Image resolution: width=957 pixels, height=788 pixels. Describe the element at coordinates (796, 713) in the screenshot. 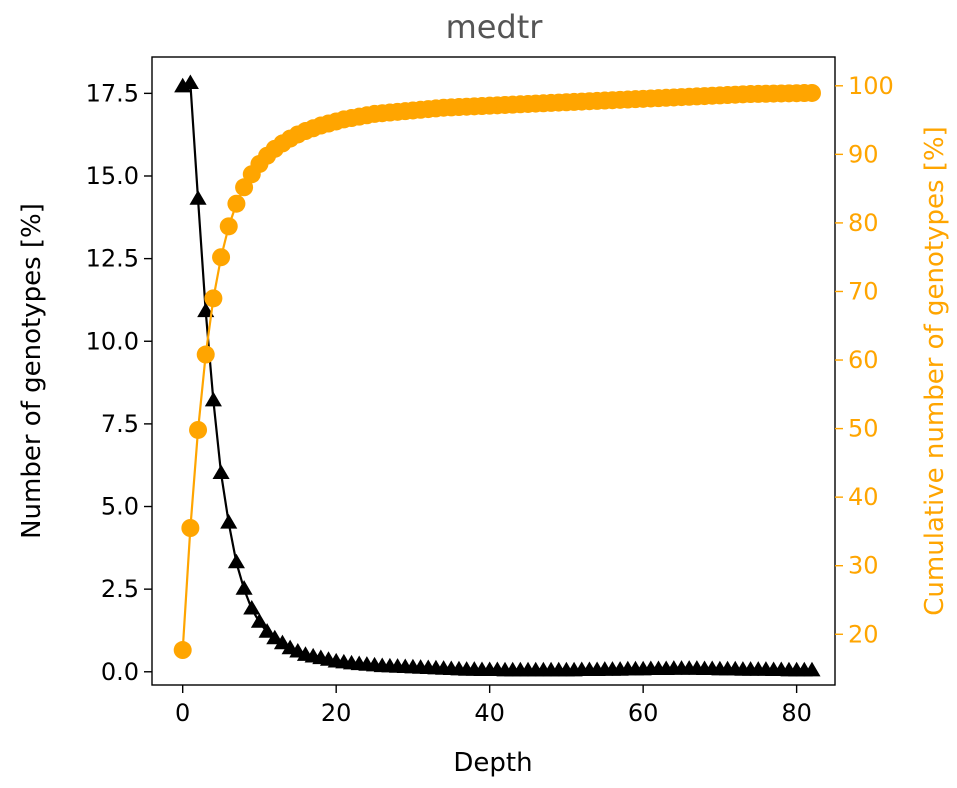

I see `x-tick-label-4: 80` at that location.